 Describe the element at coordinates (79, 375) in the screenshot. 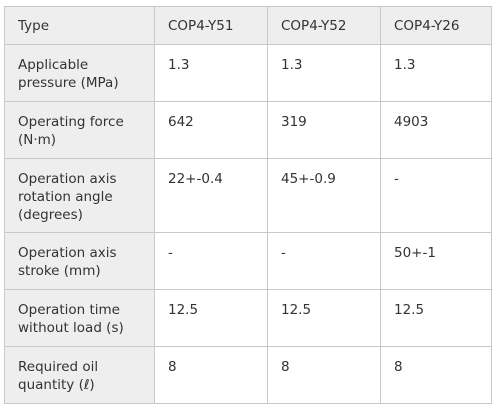

I see `row-label-oil-quantity: Required oil quantity (ℓ)` at that location.